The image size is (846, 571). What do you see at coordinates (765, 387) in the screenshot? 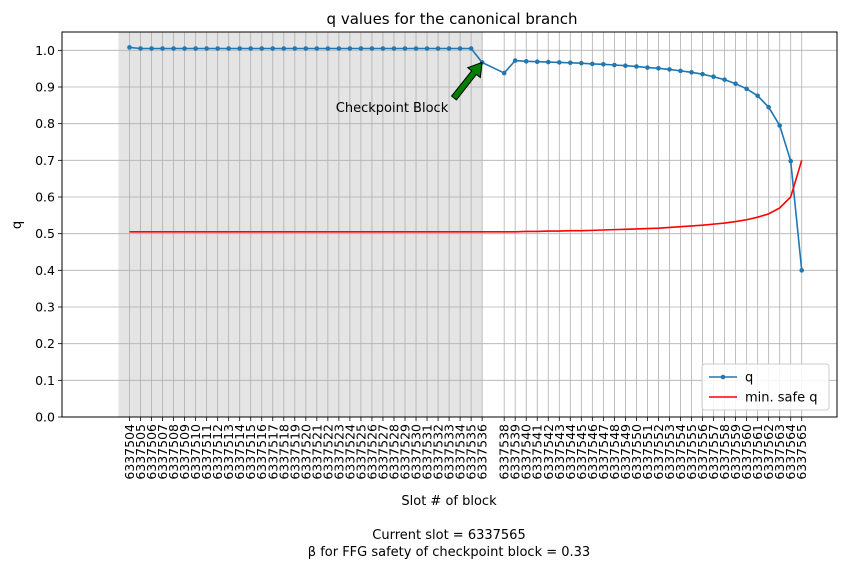
I see `legend-box` at bounding box center [765, 387].